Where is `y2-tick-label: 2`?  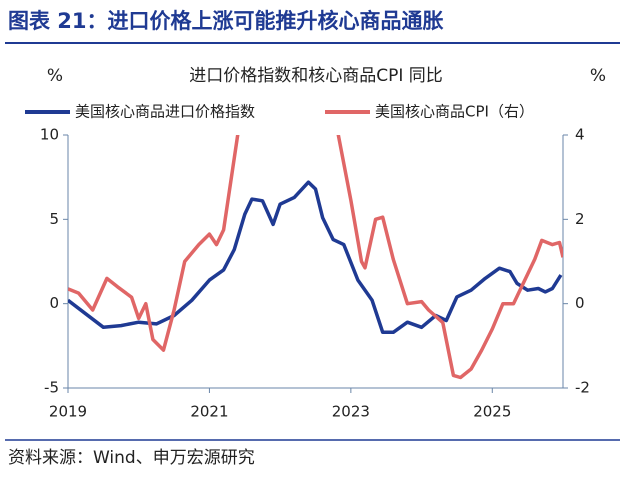
y2-tick-label: 2 is located at coordinates (580, 219).